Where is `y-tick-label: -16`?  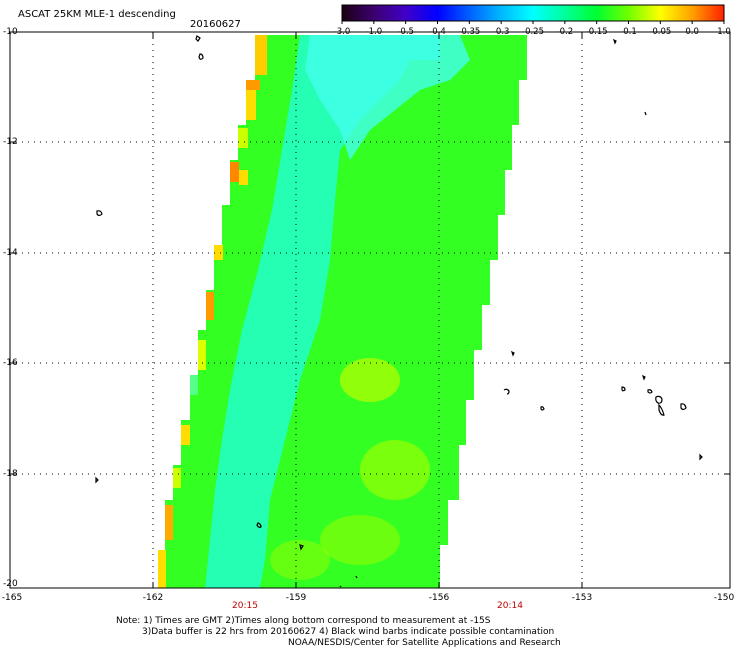 y-tick-label: -16 is located at coordinates (10, 363).